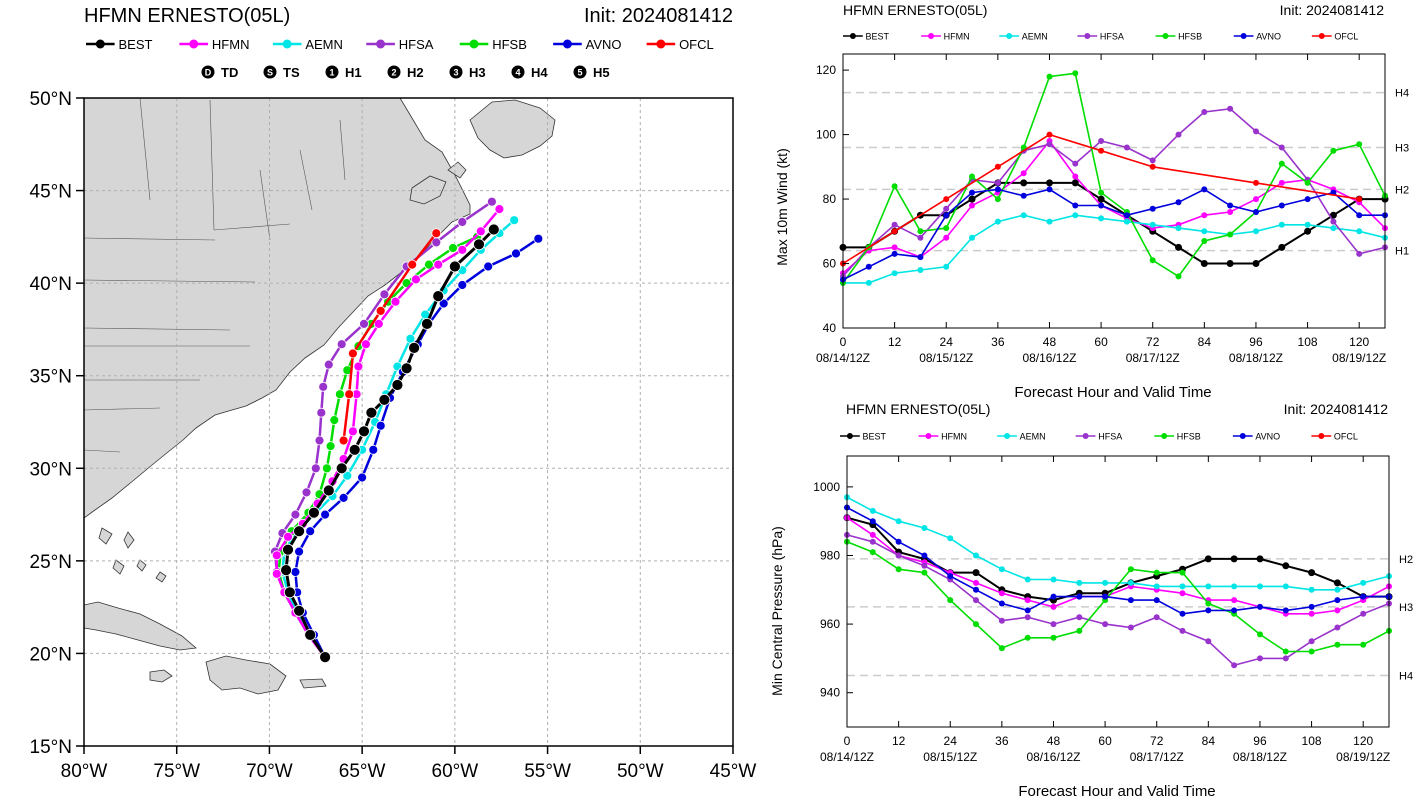  What do you see at coordinates (1256, 342) in the screenshot?
I see `wind-xtick-label-96: 96` at bounding box center [1256, 342].